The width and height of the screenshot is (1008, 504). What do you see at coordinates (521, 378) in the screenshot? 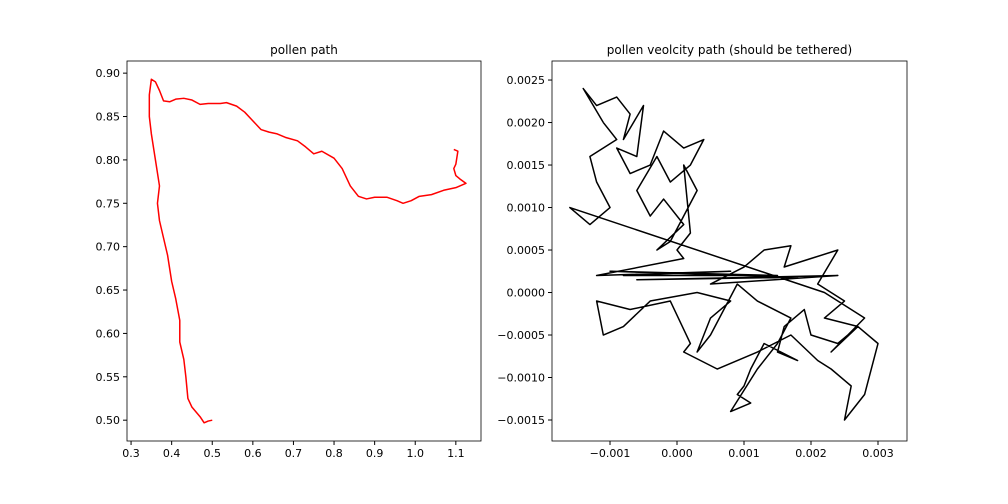
I see `y-tick-label: −0.0010` at bounding box center [521, 378].